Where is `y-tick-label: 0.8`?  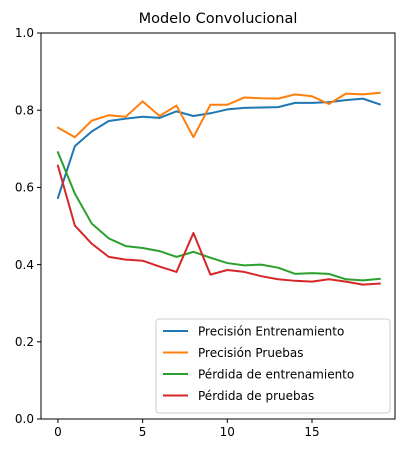
y-tick-label: 0.8 is located at coordinates (24, 110).